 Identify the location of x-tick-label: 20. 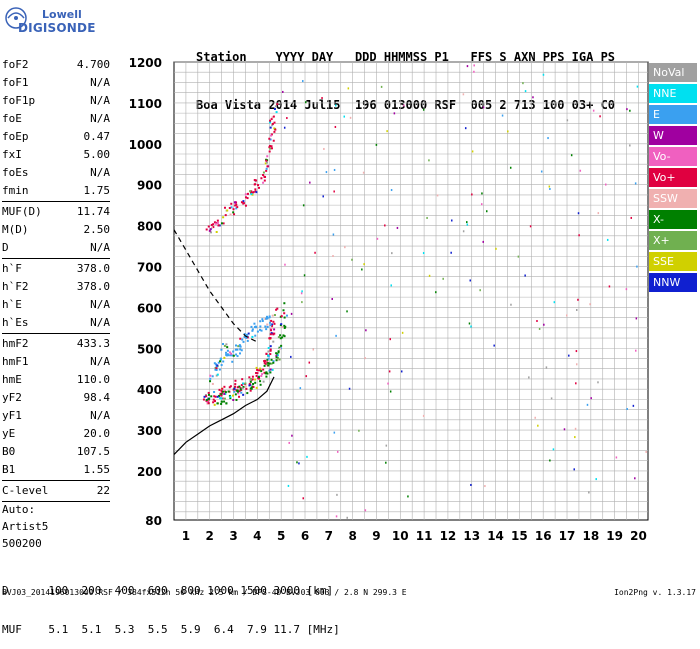
(638, 536).